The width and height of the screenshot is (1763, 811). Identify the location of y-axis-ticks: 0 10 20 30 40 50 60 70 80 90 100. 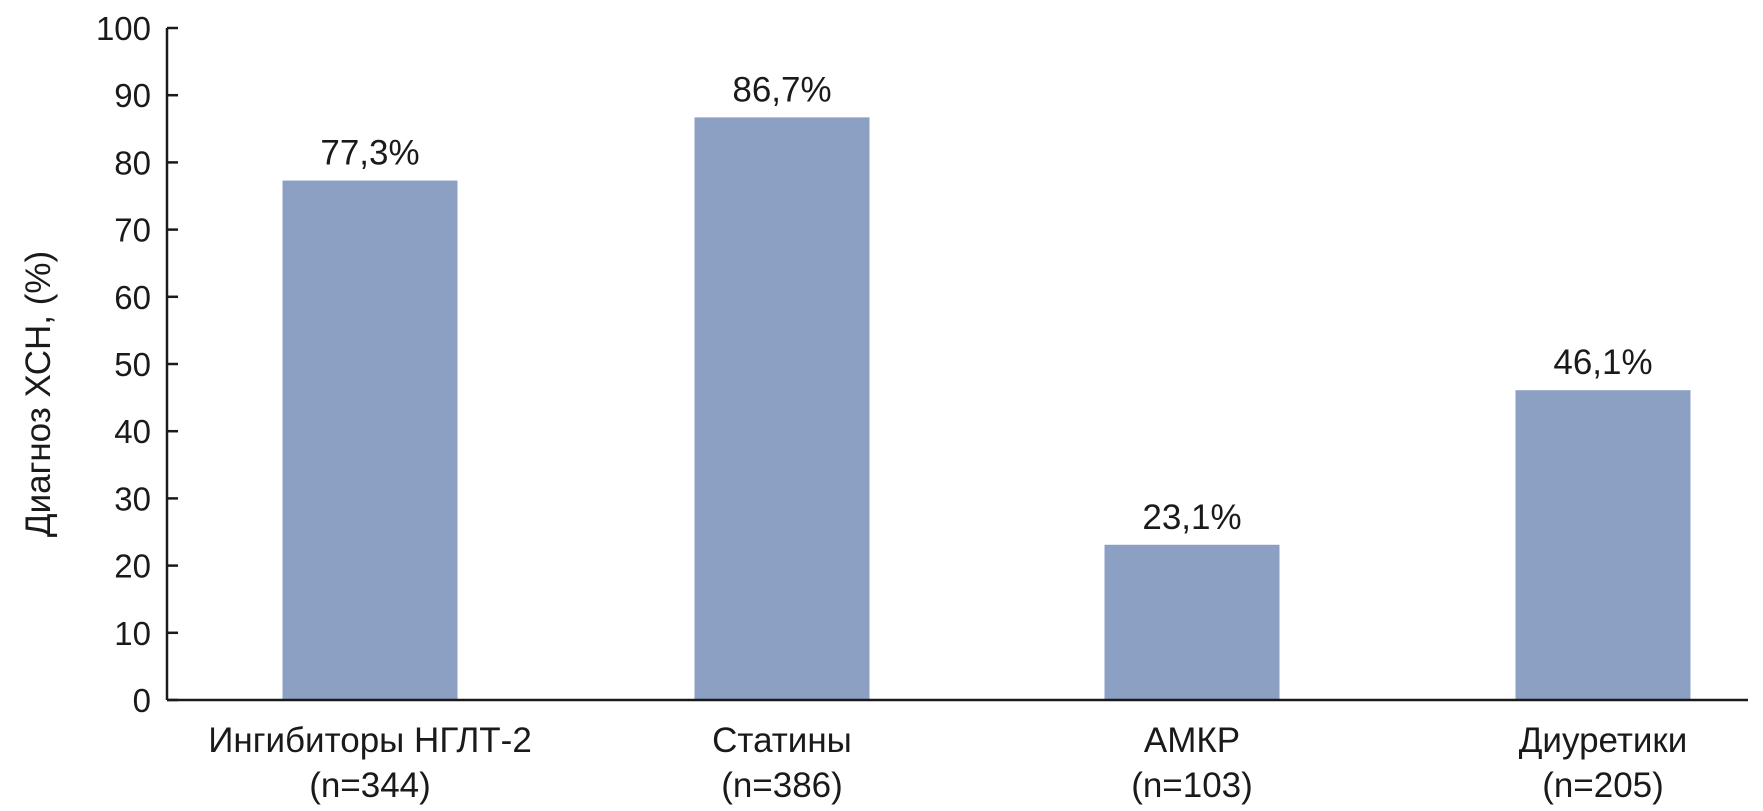
(137, 364).